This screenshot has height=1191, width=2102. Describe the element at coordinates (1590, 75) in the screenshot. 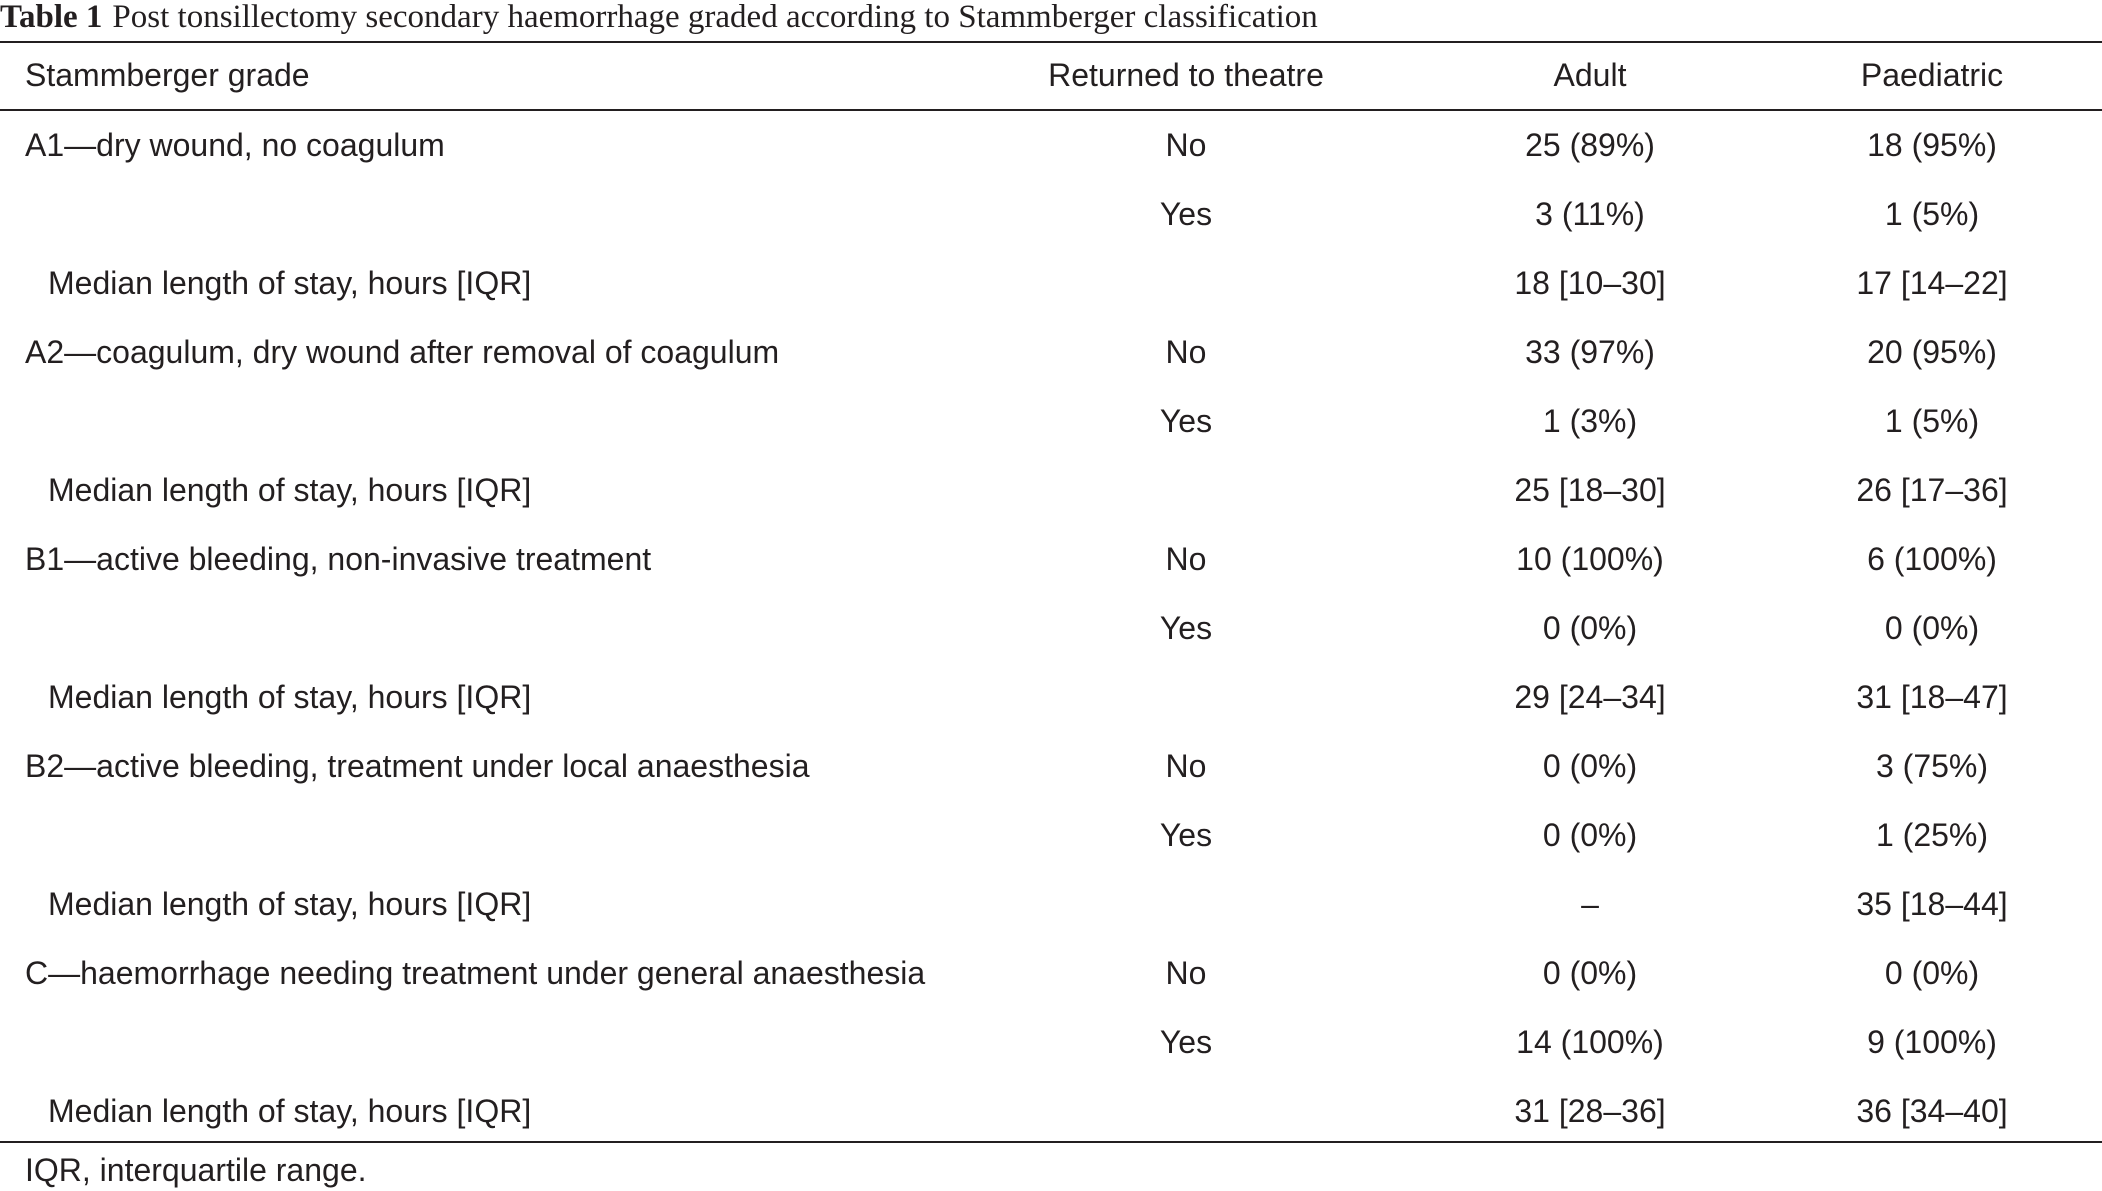

I see `header-adult: Adult` at that location.